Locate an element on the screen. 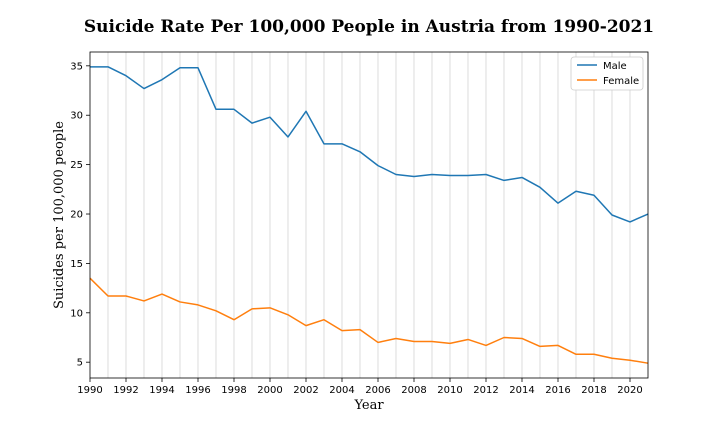 Image resolution: width=720 pixels, height=432 pixels. x-tick-label: 1996 is located at coordinates (197, 390).